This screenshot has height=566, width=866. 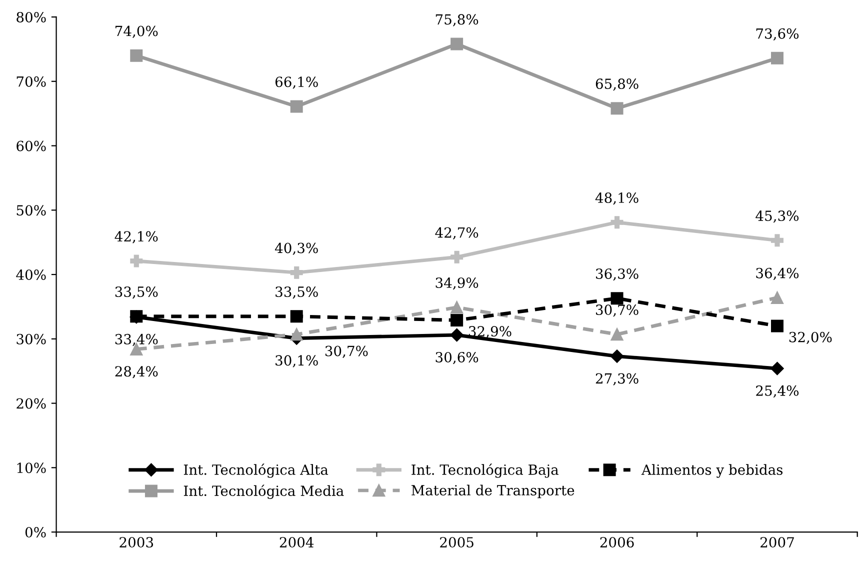 I want to click on data-label: 32,9%, so click(x=490, y=332).